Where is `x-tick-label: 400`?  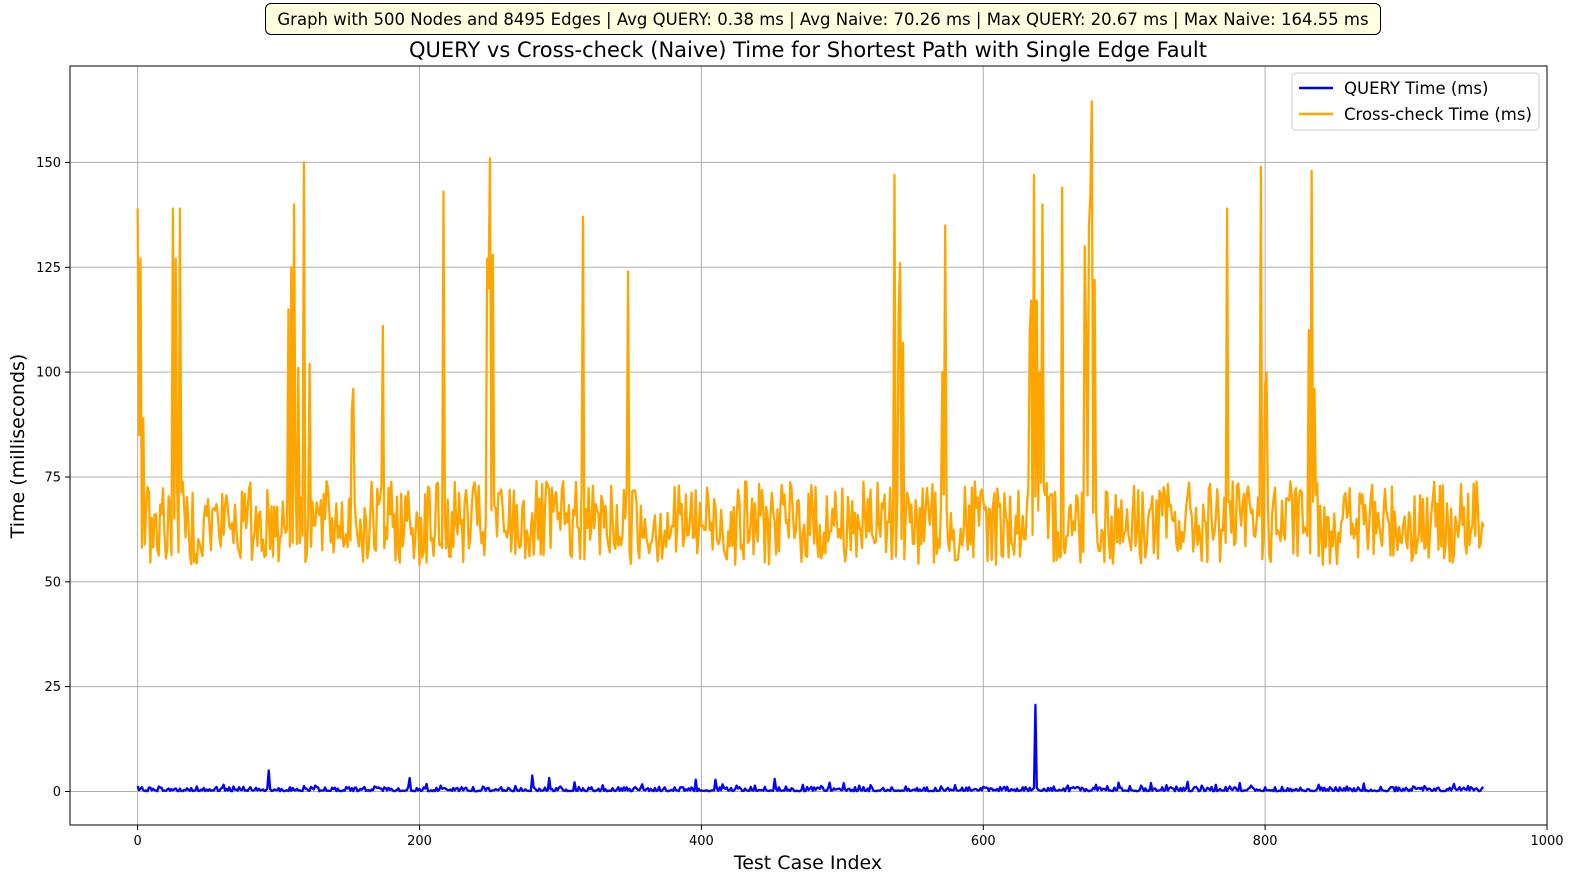
x-tick-label: 400 is located at coordinates (701, 841).